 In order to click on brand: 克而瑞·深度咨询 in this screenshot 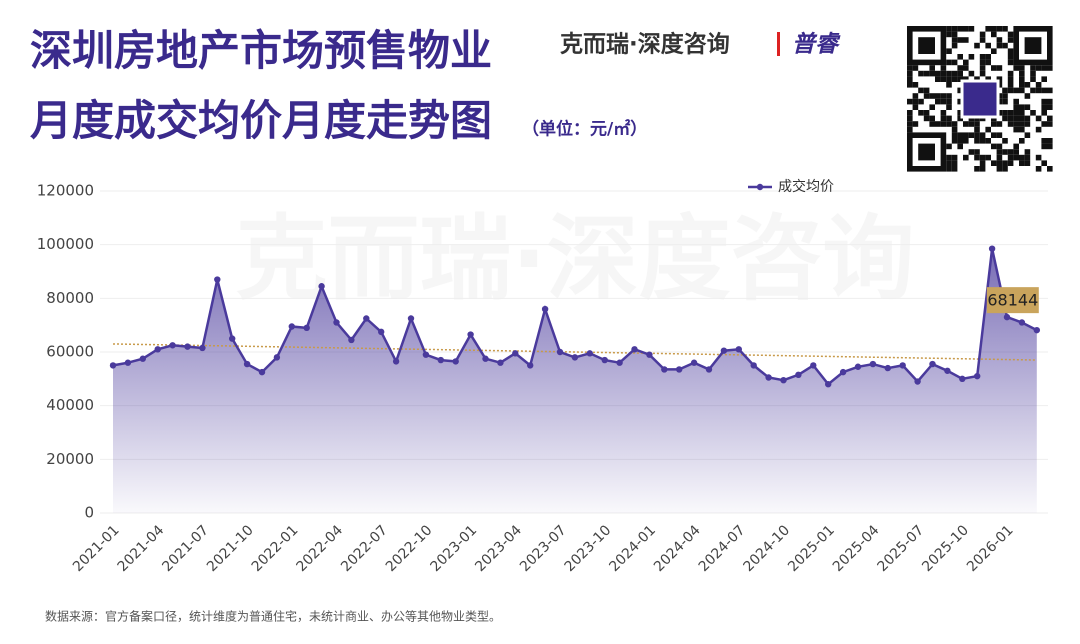, I will do `click(645, 44)`.